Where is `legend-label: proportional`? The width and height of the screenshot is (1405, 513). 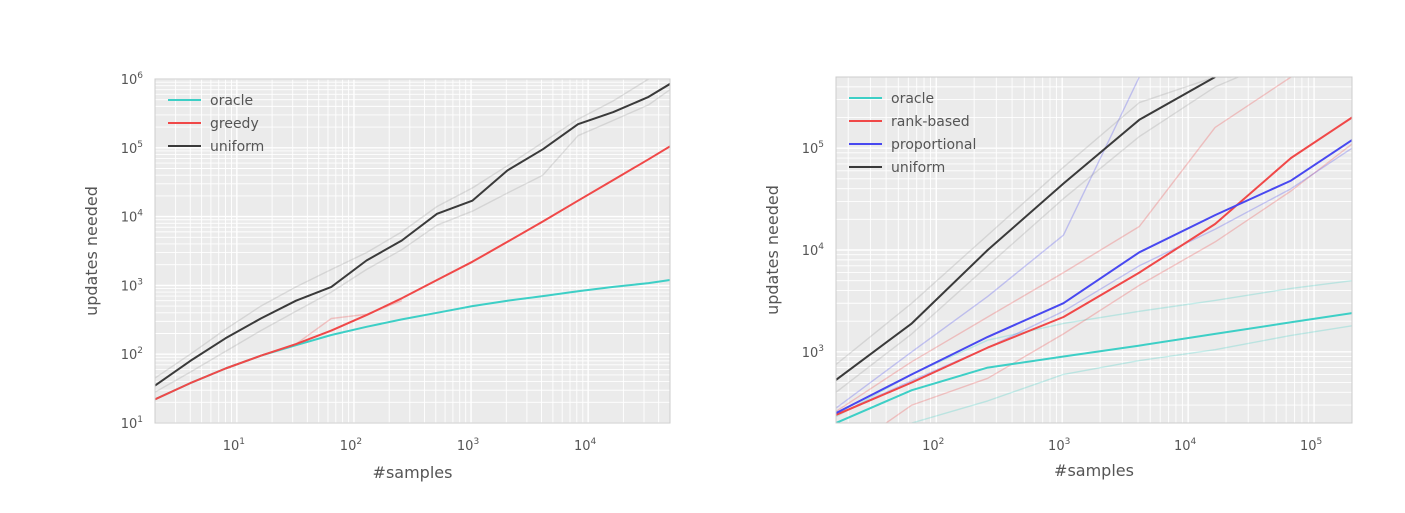 legend-label: proportional is located at coordinates (933, 145).